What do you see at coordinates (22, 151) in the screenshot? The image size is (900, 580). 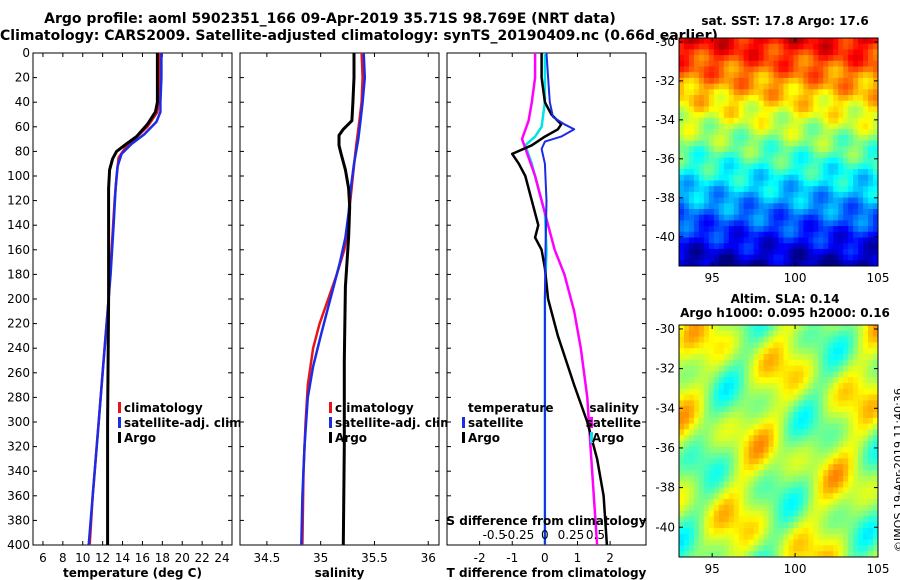 I see `y-tick-label: 80` at bounding box center [22, 151].